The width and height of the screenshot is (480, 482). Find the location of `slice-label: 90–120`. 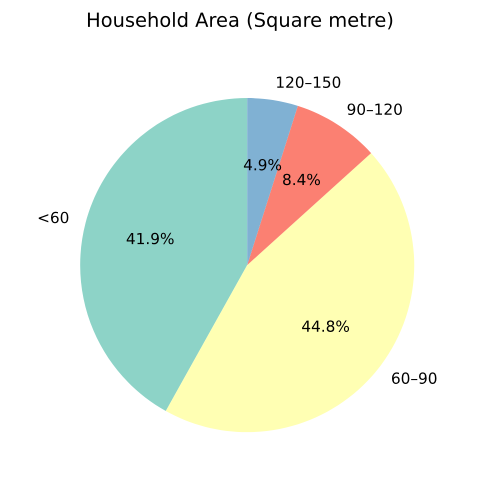

slice-label: 90–120 is located at coordinates (375, 109).